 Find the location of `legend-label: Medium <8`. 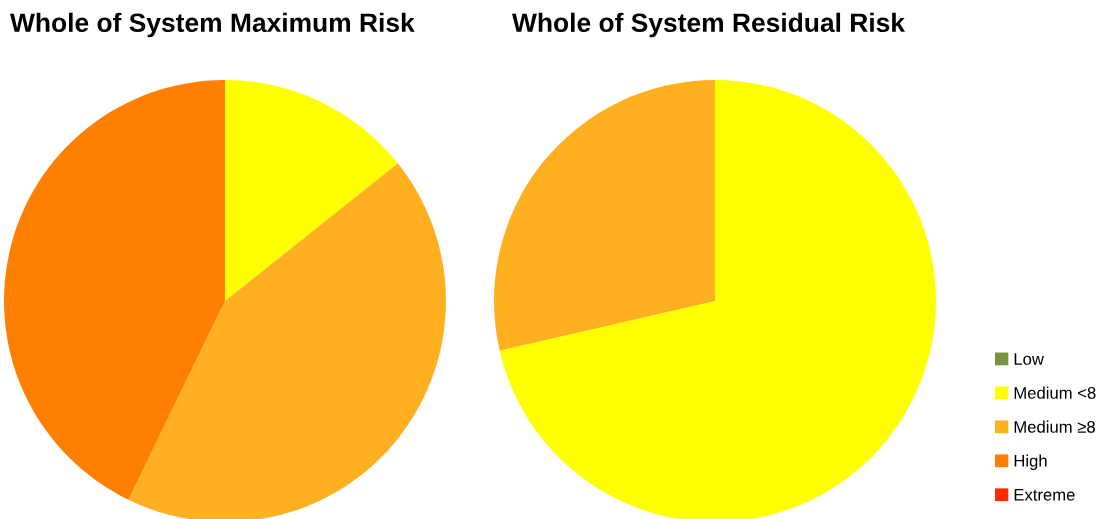

legend-label: Medium <8 is located at coordinates (1055, 392).